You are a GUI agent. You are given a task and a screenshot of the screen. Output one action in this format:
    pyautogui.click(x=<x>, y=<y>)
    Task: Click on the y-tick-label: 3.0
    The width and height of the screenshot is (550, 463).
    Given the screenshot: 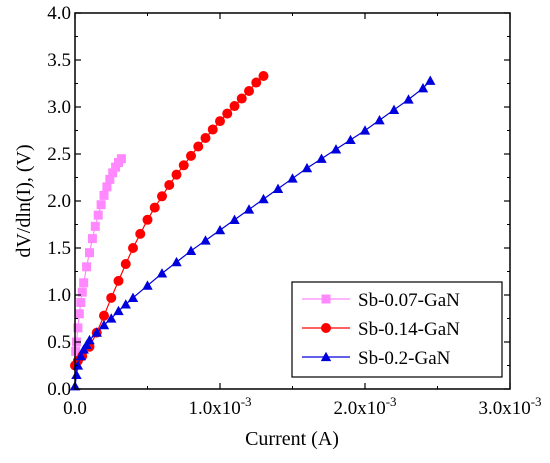 What is the action you would take?
    pyautogui.click(x=59, y=107)
    